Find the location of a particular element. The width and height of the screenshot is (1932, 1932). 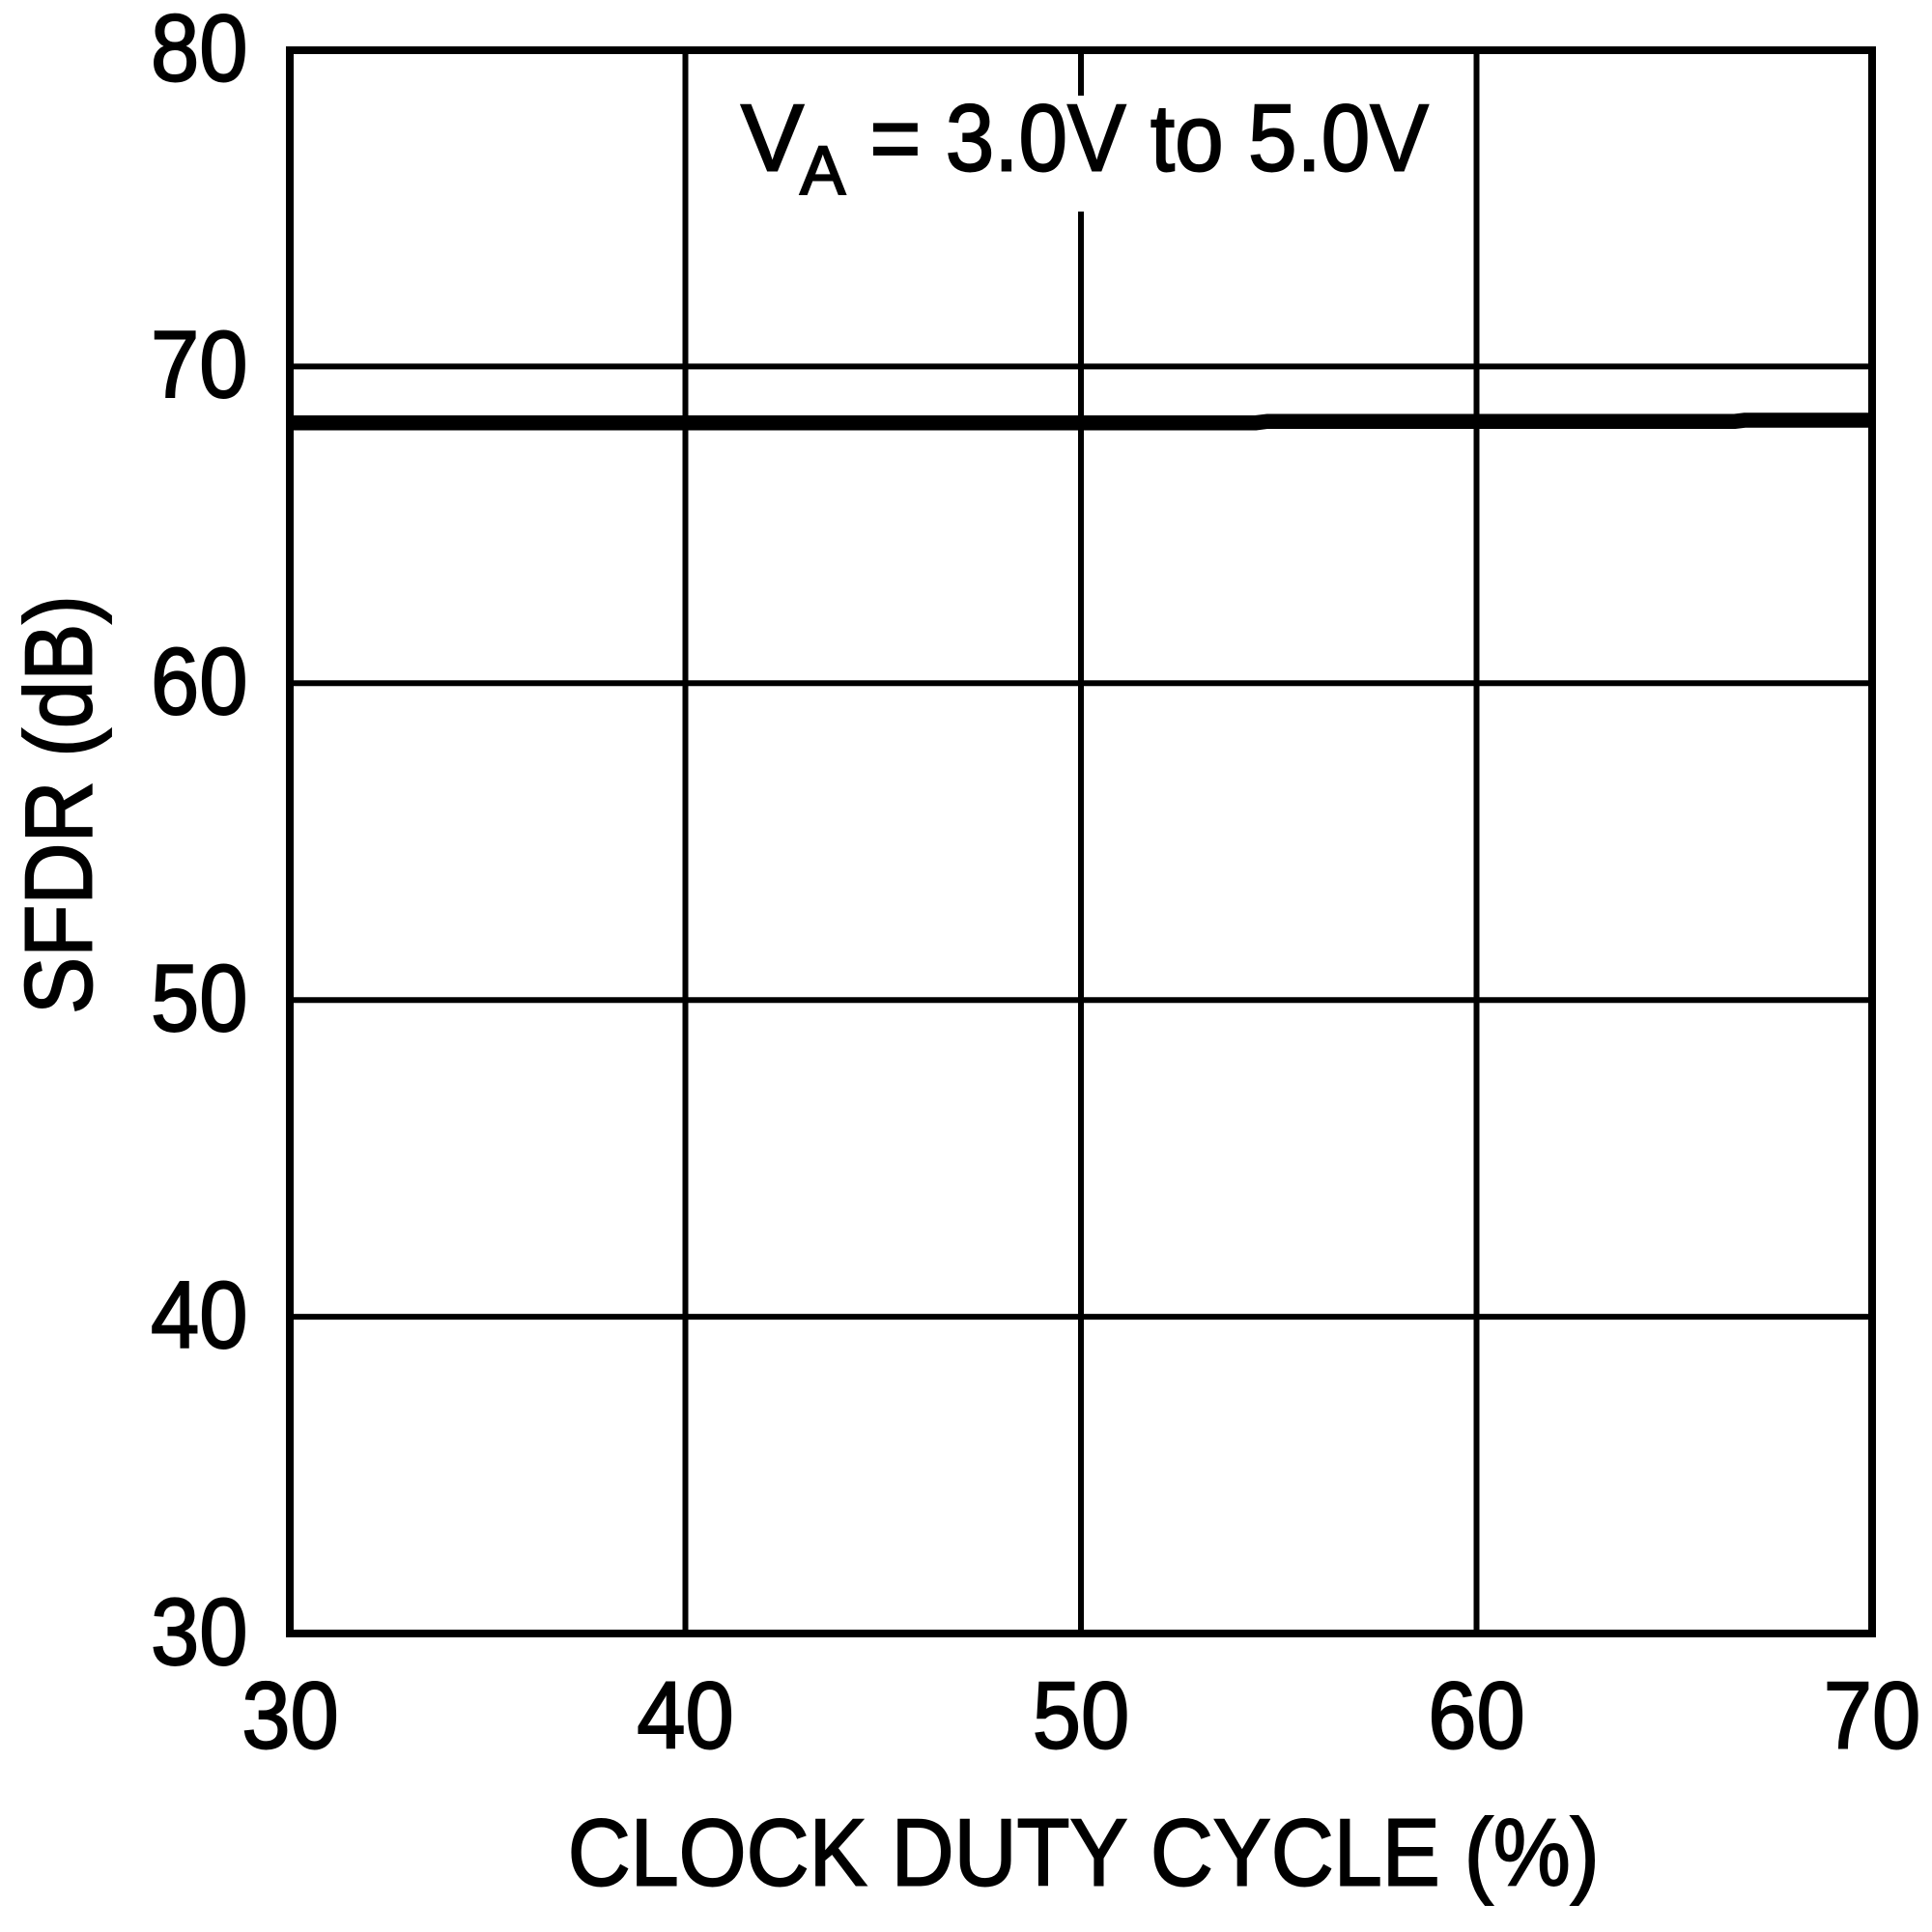

svg-text: CLOCK DUTY CYCLE (%) is located at coordinates (1084, 1852).